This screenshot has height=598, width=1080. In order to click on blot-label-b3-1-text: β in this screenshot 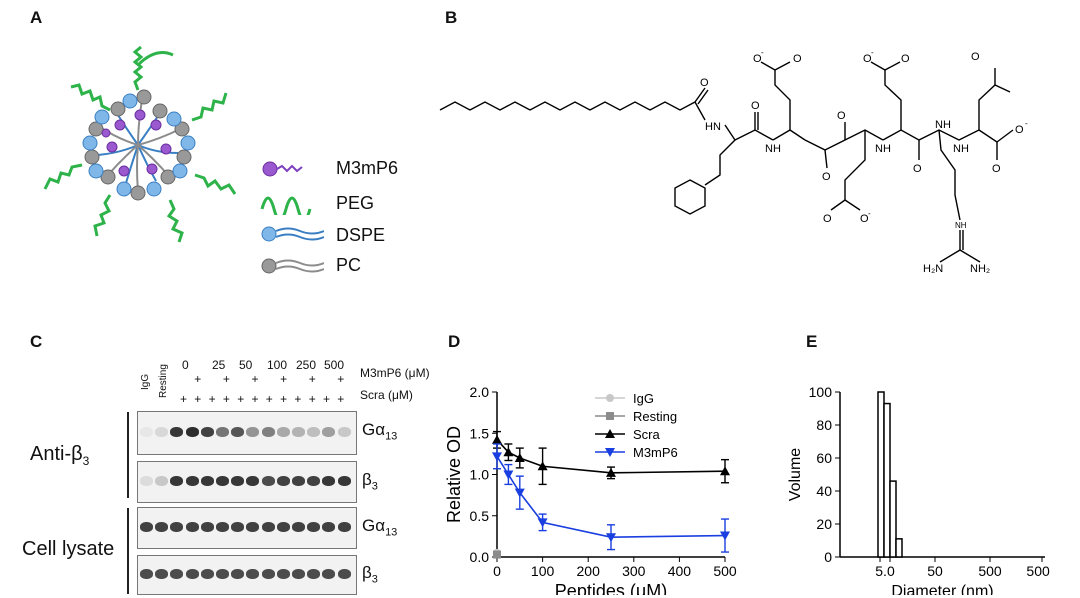, I will do `click(367, 479)`.